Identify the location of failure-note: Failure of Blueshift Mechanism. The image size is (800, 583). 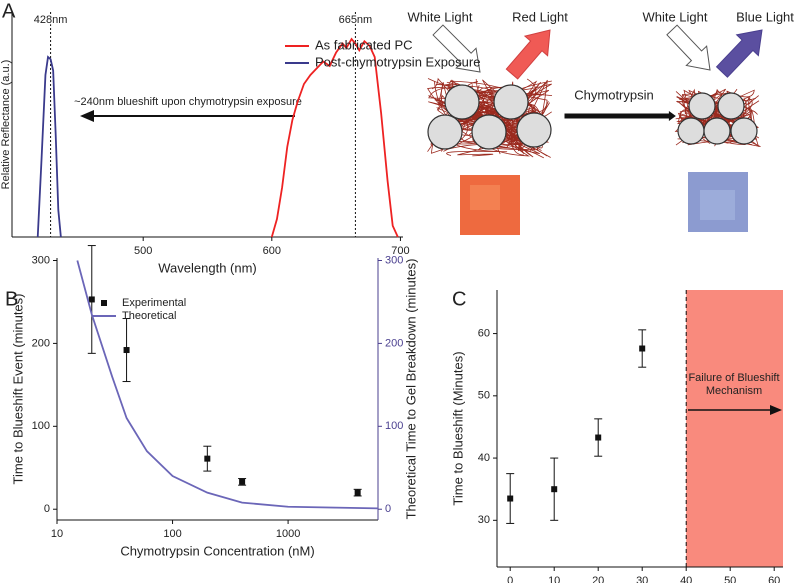
(734, 384).